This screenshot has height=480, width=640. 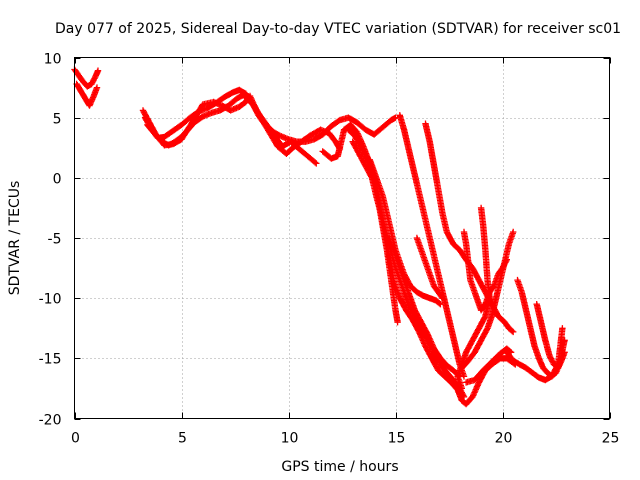 I want to click on y-tick-label: -15, so click(x=50, y=360).